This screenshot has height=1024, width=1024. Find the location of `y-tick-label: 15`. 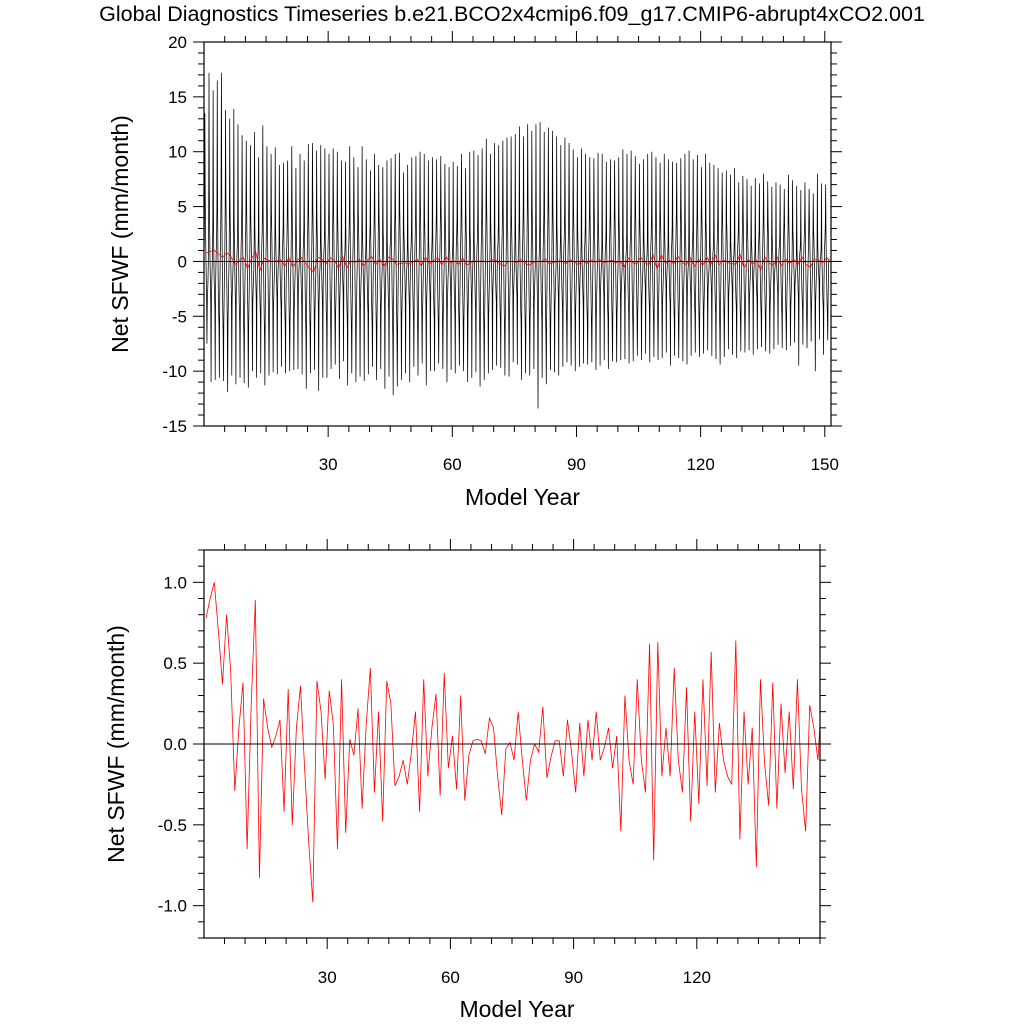

y-tick-label: 15 is located at coordinates (177, 97).